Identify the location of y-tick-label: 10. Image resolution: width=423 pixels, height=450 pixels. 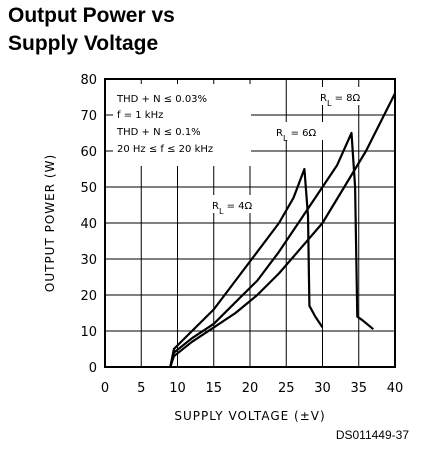
(88, 332).